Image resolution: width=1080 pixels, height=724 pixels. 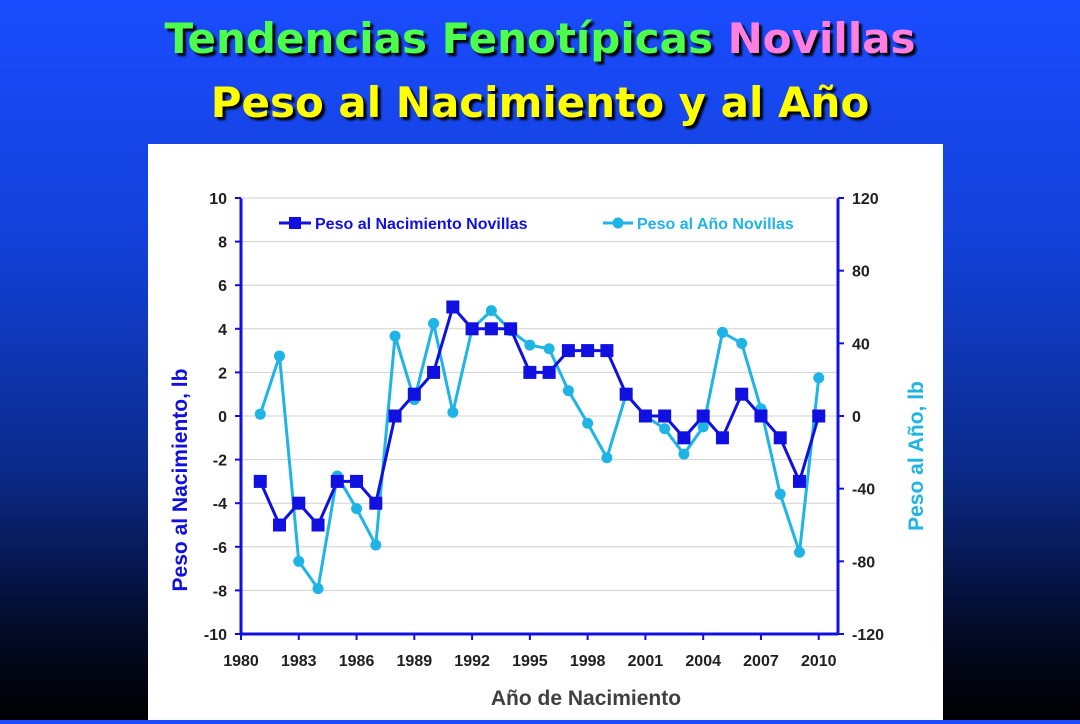 What do you see at coordinates (715, 224) in the screenshot?
I see `legend-label-year: Peso al Año Novillas` at bounding box center [715, 224].